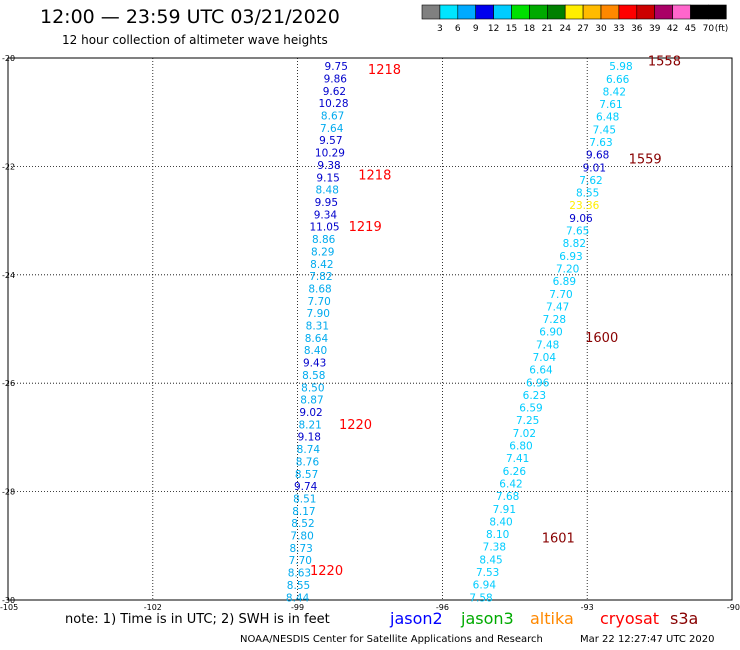  I want to click on wave-height-label: 8.86, so click(324, 240).